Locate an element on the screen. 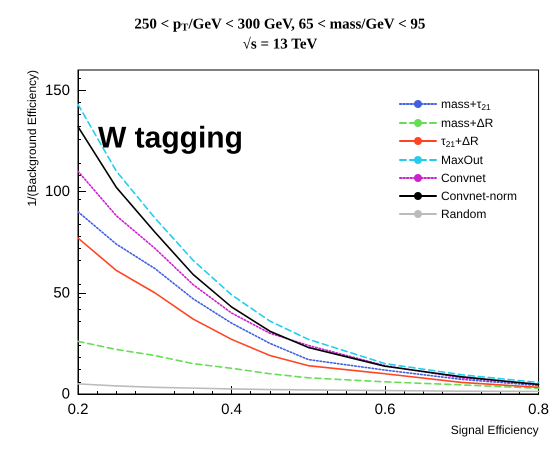  annotation: W tagging is located at coordinates (170, 138).